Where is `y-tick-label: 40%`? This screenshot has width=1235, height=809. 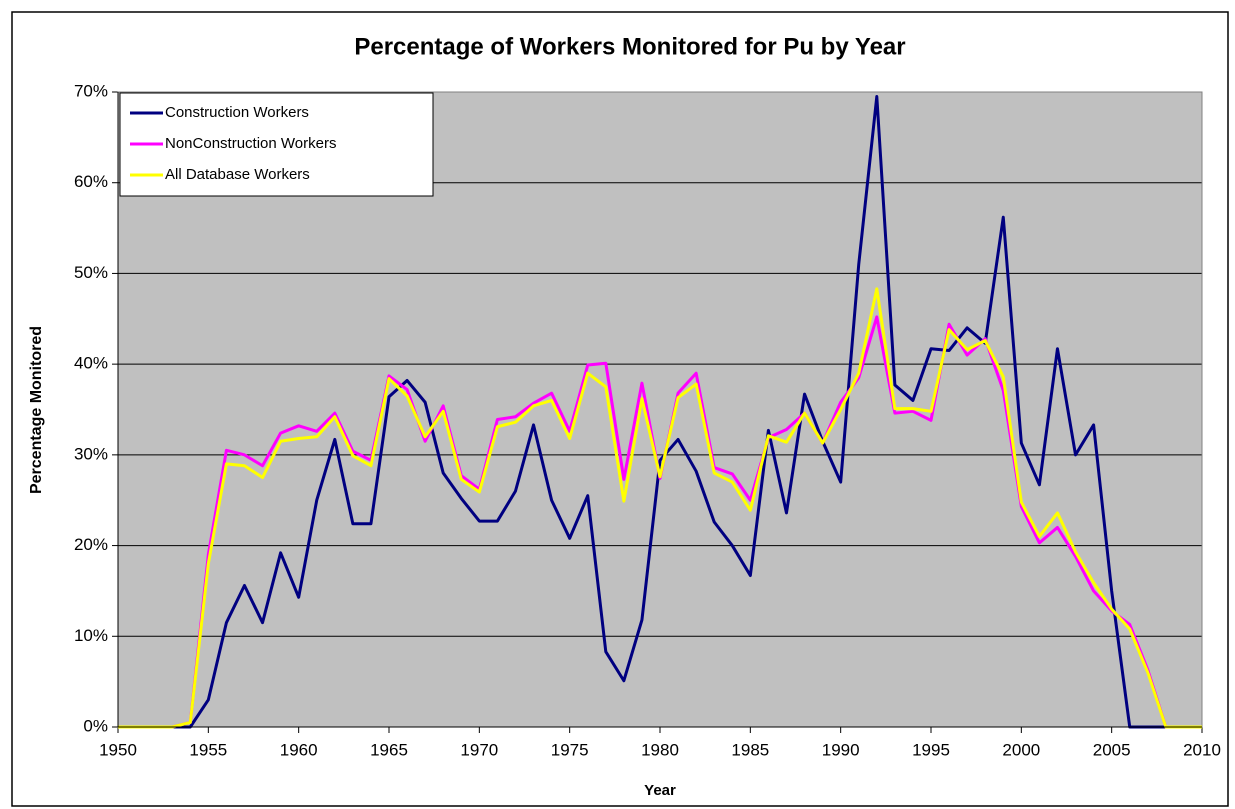
y-tick-label: 40% is located at coordinates (91, 363).